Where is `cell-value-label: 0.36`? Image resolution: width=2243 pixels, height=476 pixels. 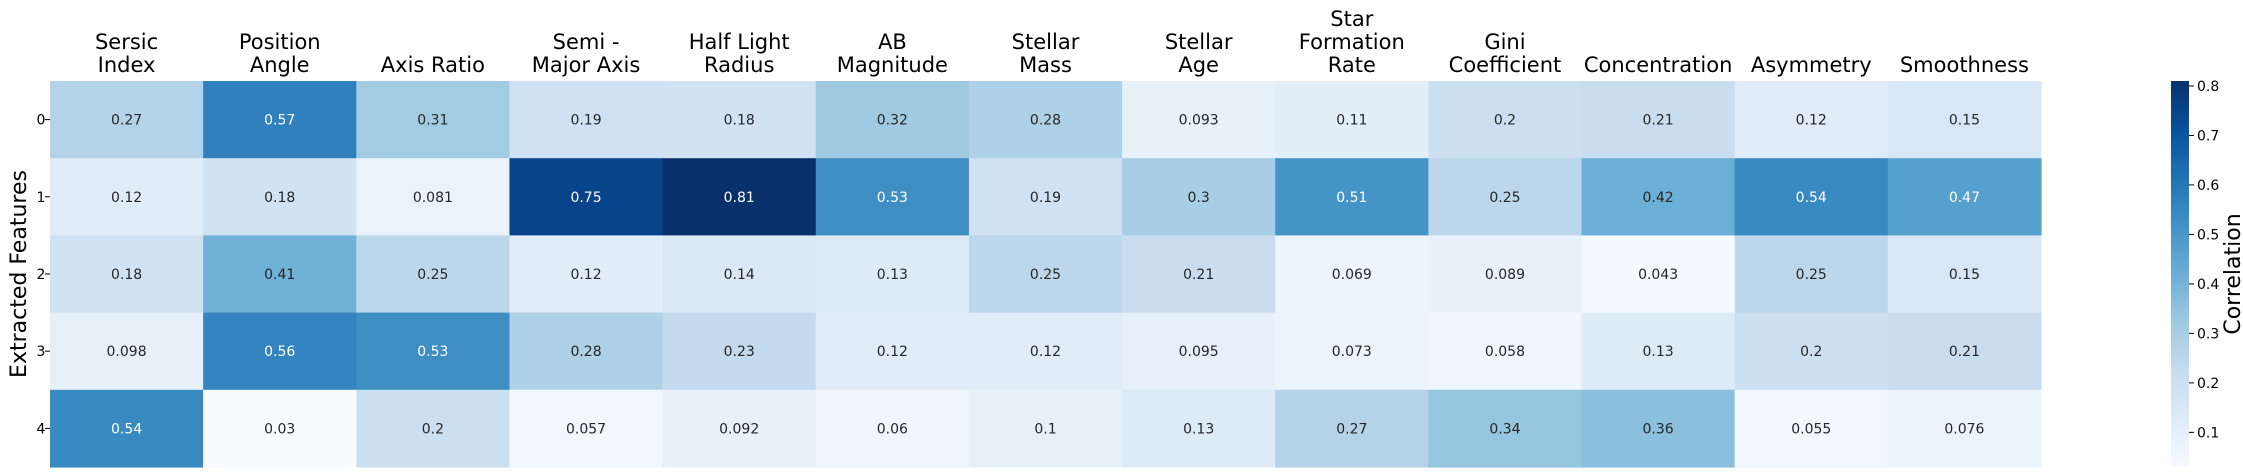 cell-value-label: 0.36 is located at coordinates (1658, 429).